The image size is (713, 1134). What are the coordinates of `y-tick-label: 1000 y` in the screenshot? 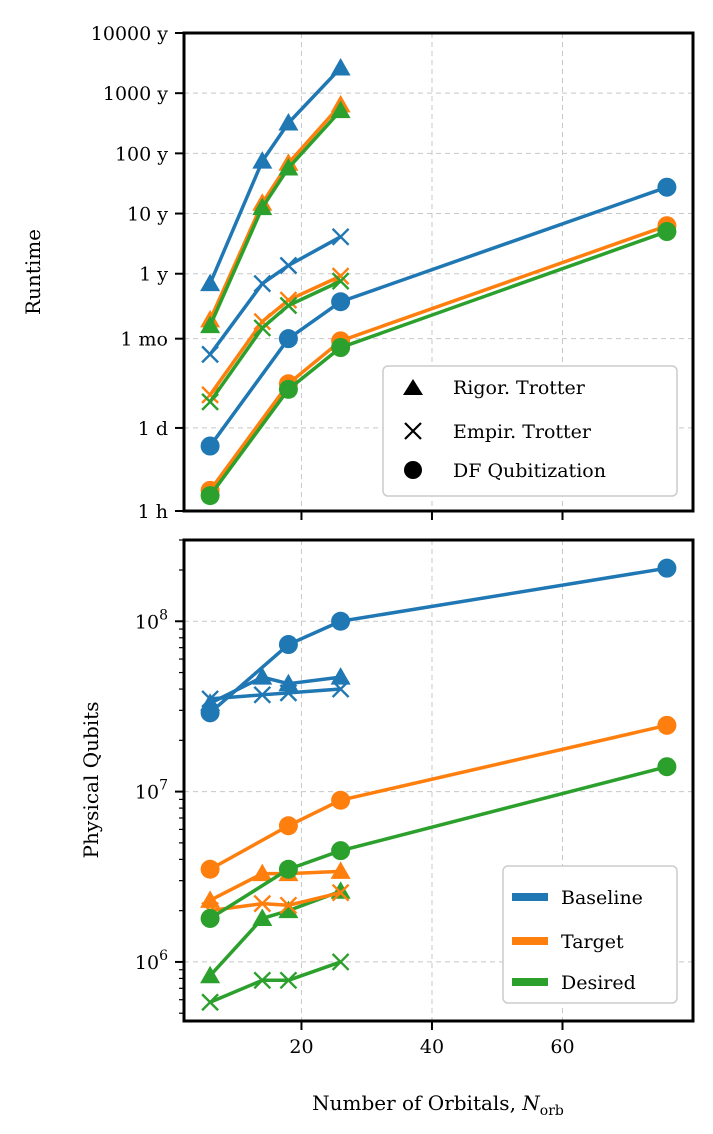 It's located at (135, 94).